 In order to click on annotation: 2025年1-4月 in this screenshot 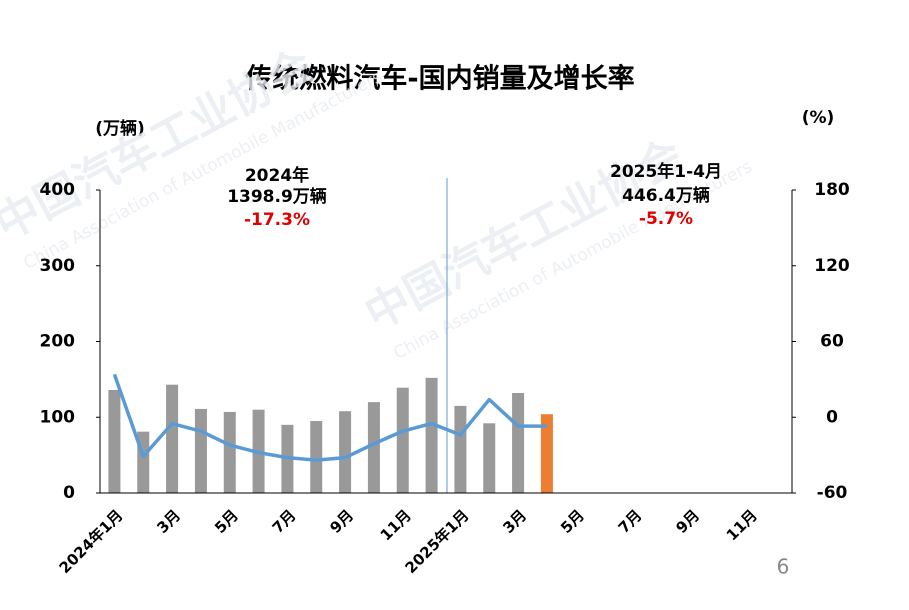, I will do `click(666, 171)`.